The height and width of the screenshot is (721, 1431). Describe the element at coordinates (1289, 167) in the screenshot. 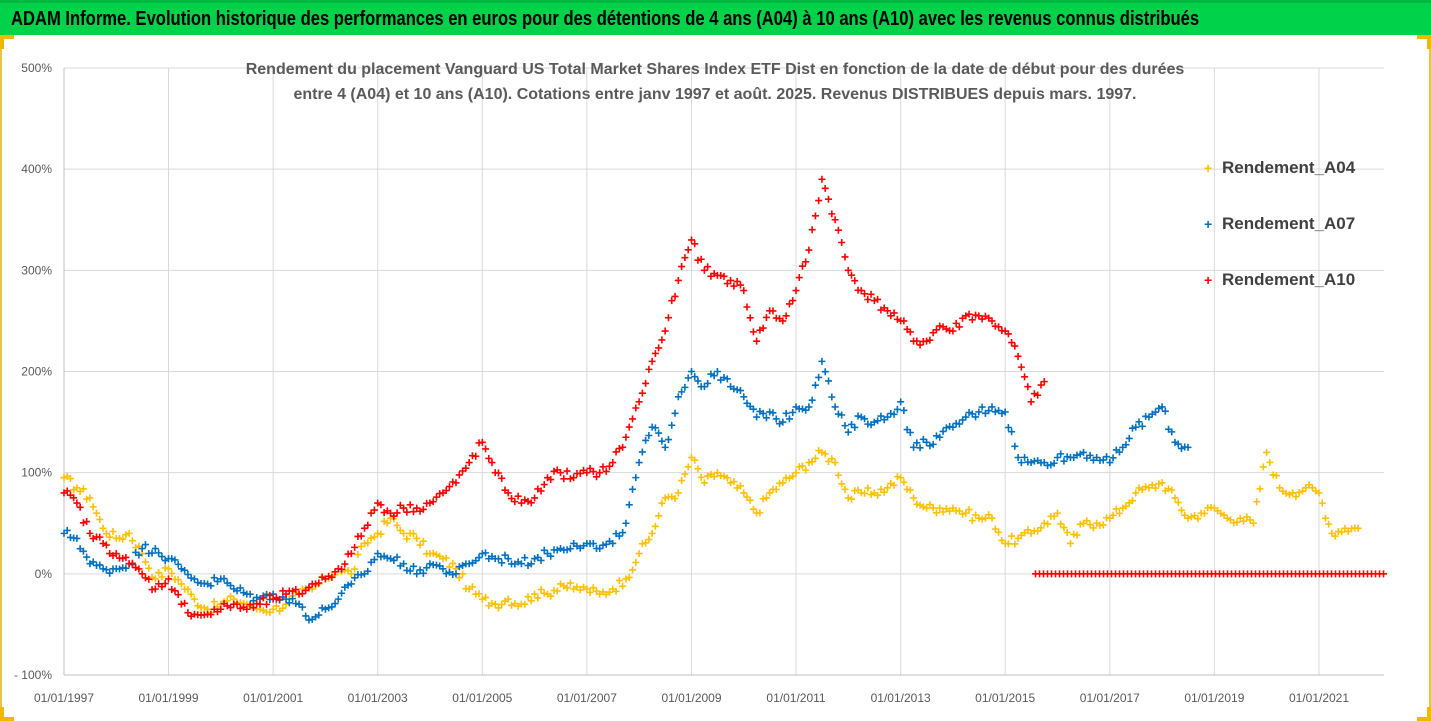

I see `legend-label-a04: Rendement_A04` at that location.